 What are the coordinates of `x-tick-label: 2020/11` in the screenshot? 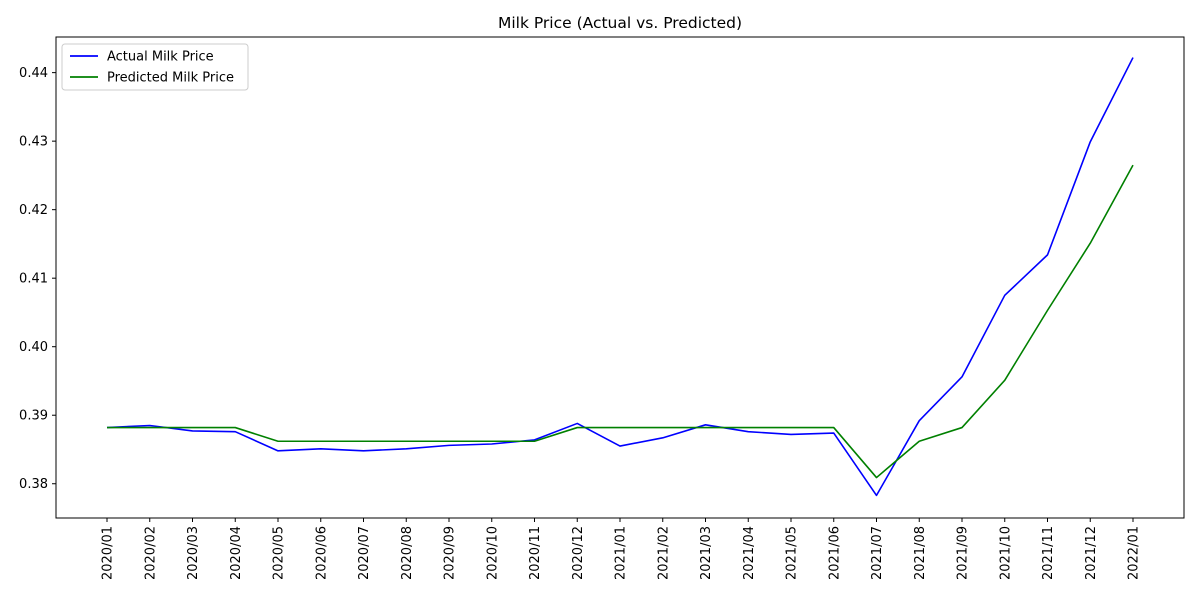 It's located at (535, 553).